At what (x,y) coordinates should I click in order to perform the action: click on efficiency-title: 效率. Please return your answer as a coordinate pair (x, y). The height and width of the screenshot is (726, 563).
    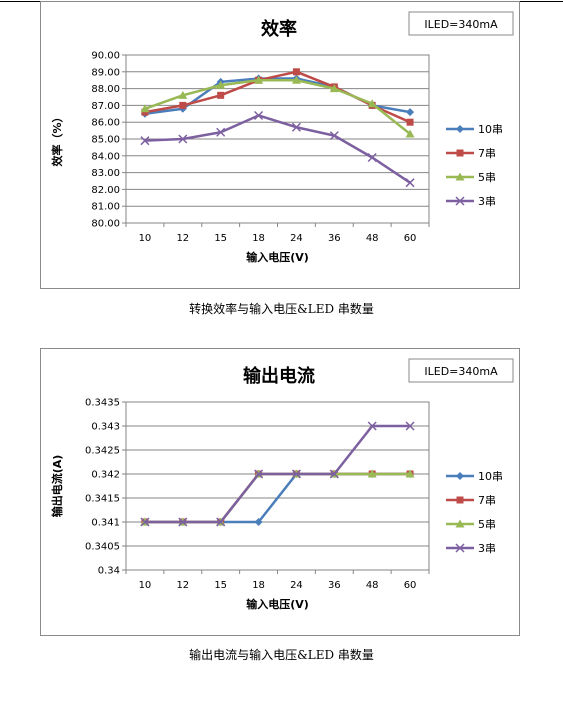
    Looking at the image, I should click on (279, 29).